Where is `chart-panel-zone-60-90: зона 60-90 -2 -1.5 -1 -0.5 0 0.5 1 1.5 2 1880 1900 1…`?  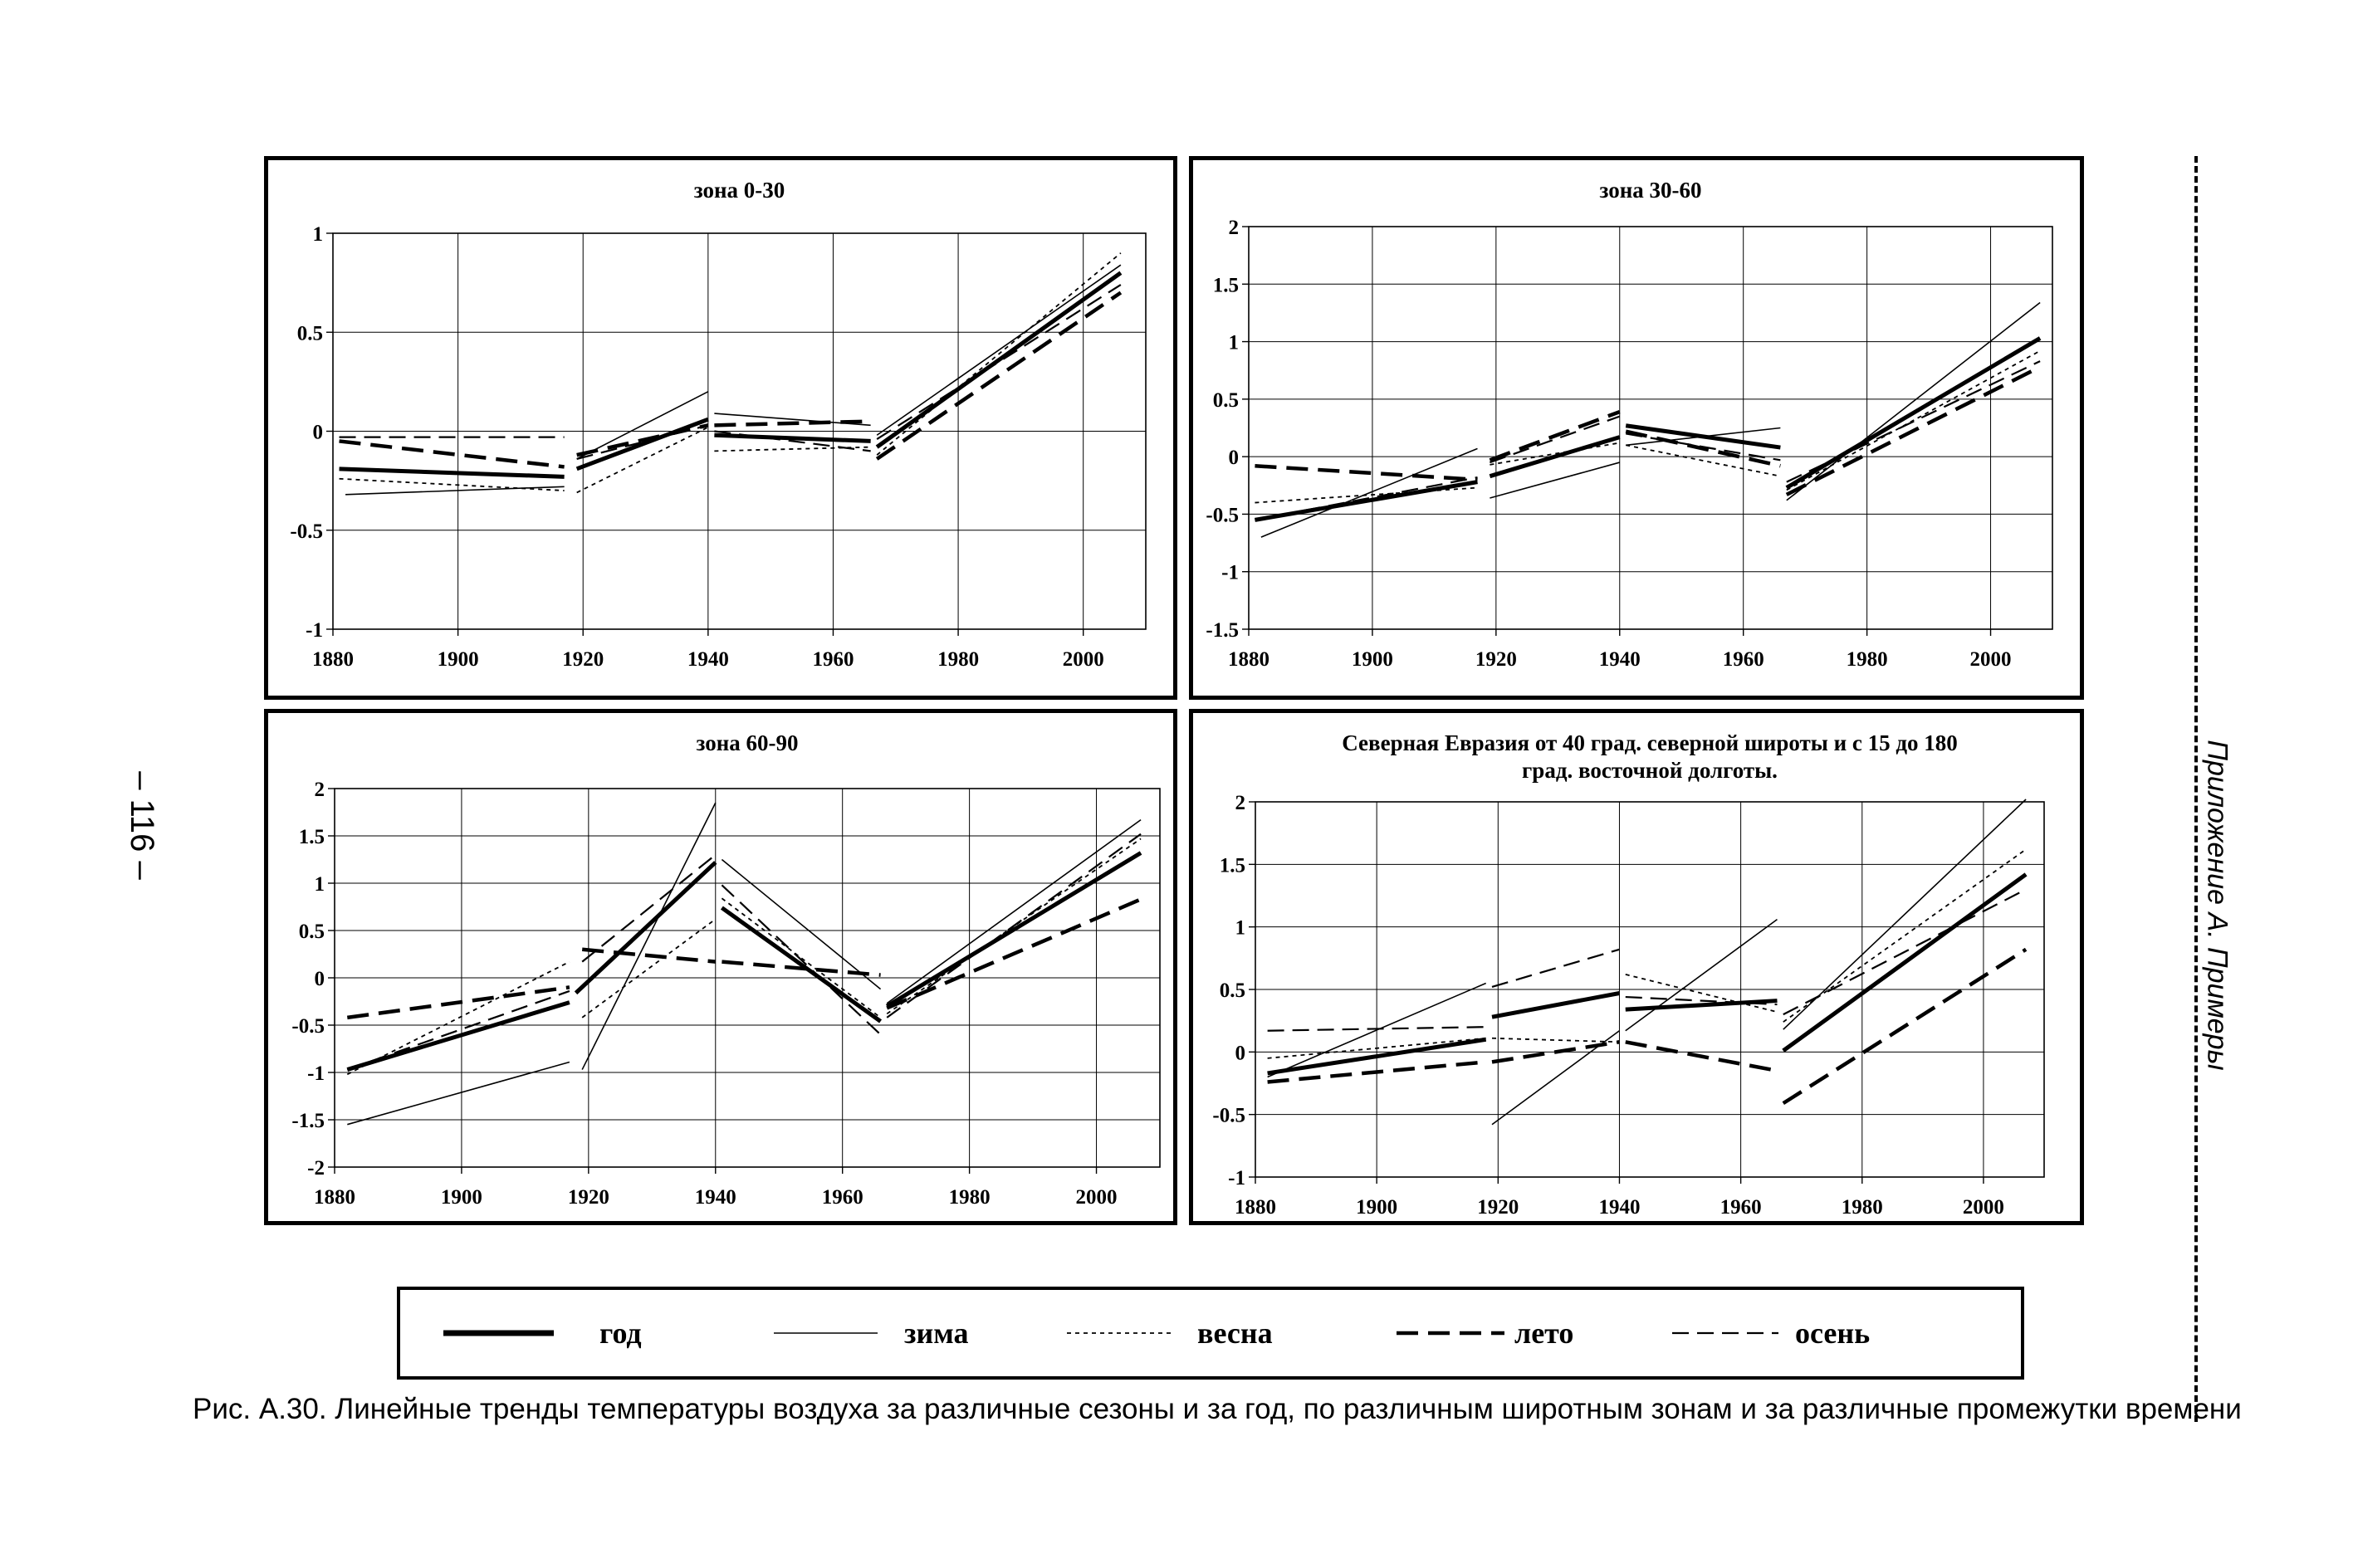 chart-panel-zone-60-90: зона 60-90 -2 -1.5 -1 -0.5 0 0.5 1 1.5 2 1880 1900 1… is located at coordinates (720, 967).